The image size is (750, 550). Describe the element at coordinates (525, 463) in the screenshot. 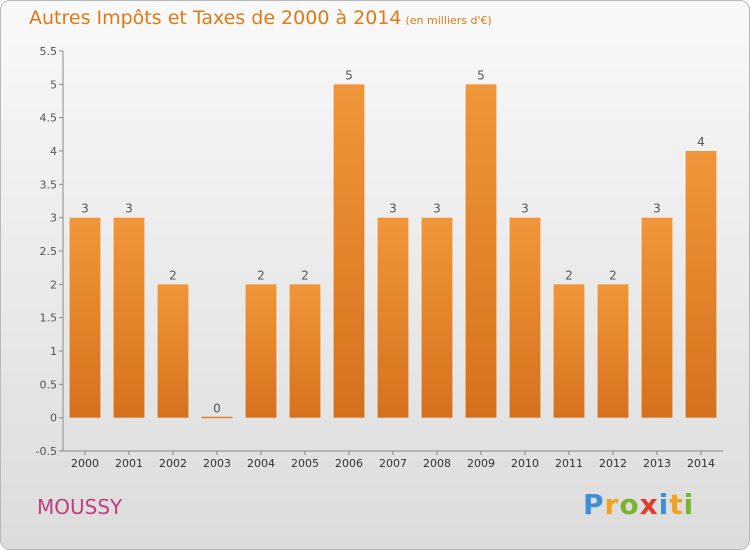

I see `x-tick-label: 2010` at that location.